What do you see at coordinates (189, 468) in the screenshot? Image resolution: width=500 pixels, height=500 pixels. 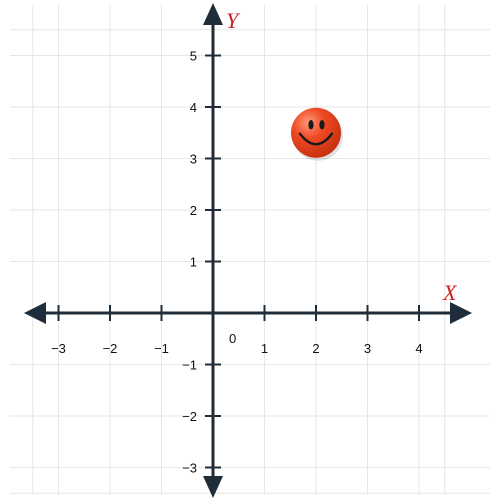 I see `y-tick-label: −3` at bounding box center [189, 468].